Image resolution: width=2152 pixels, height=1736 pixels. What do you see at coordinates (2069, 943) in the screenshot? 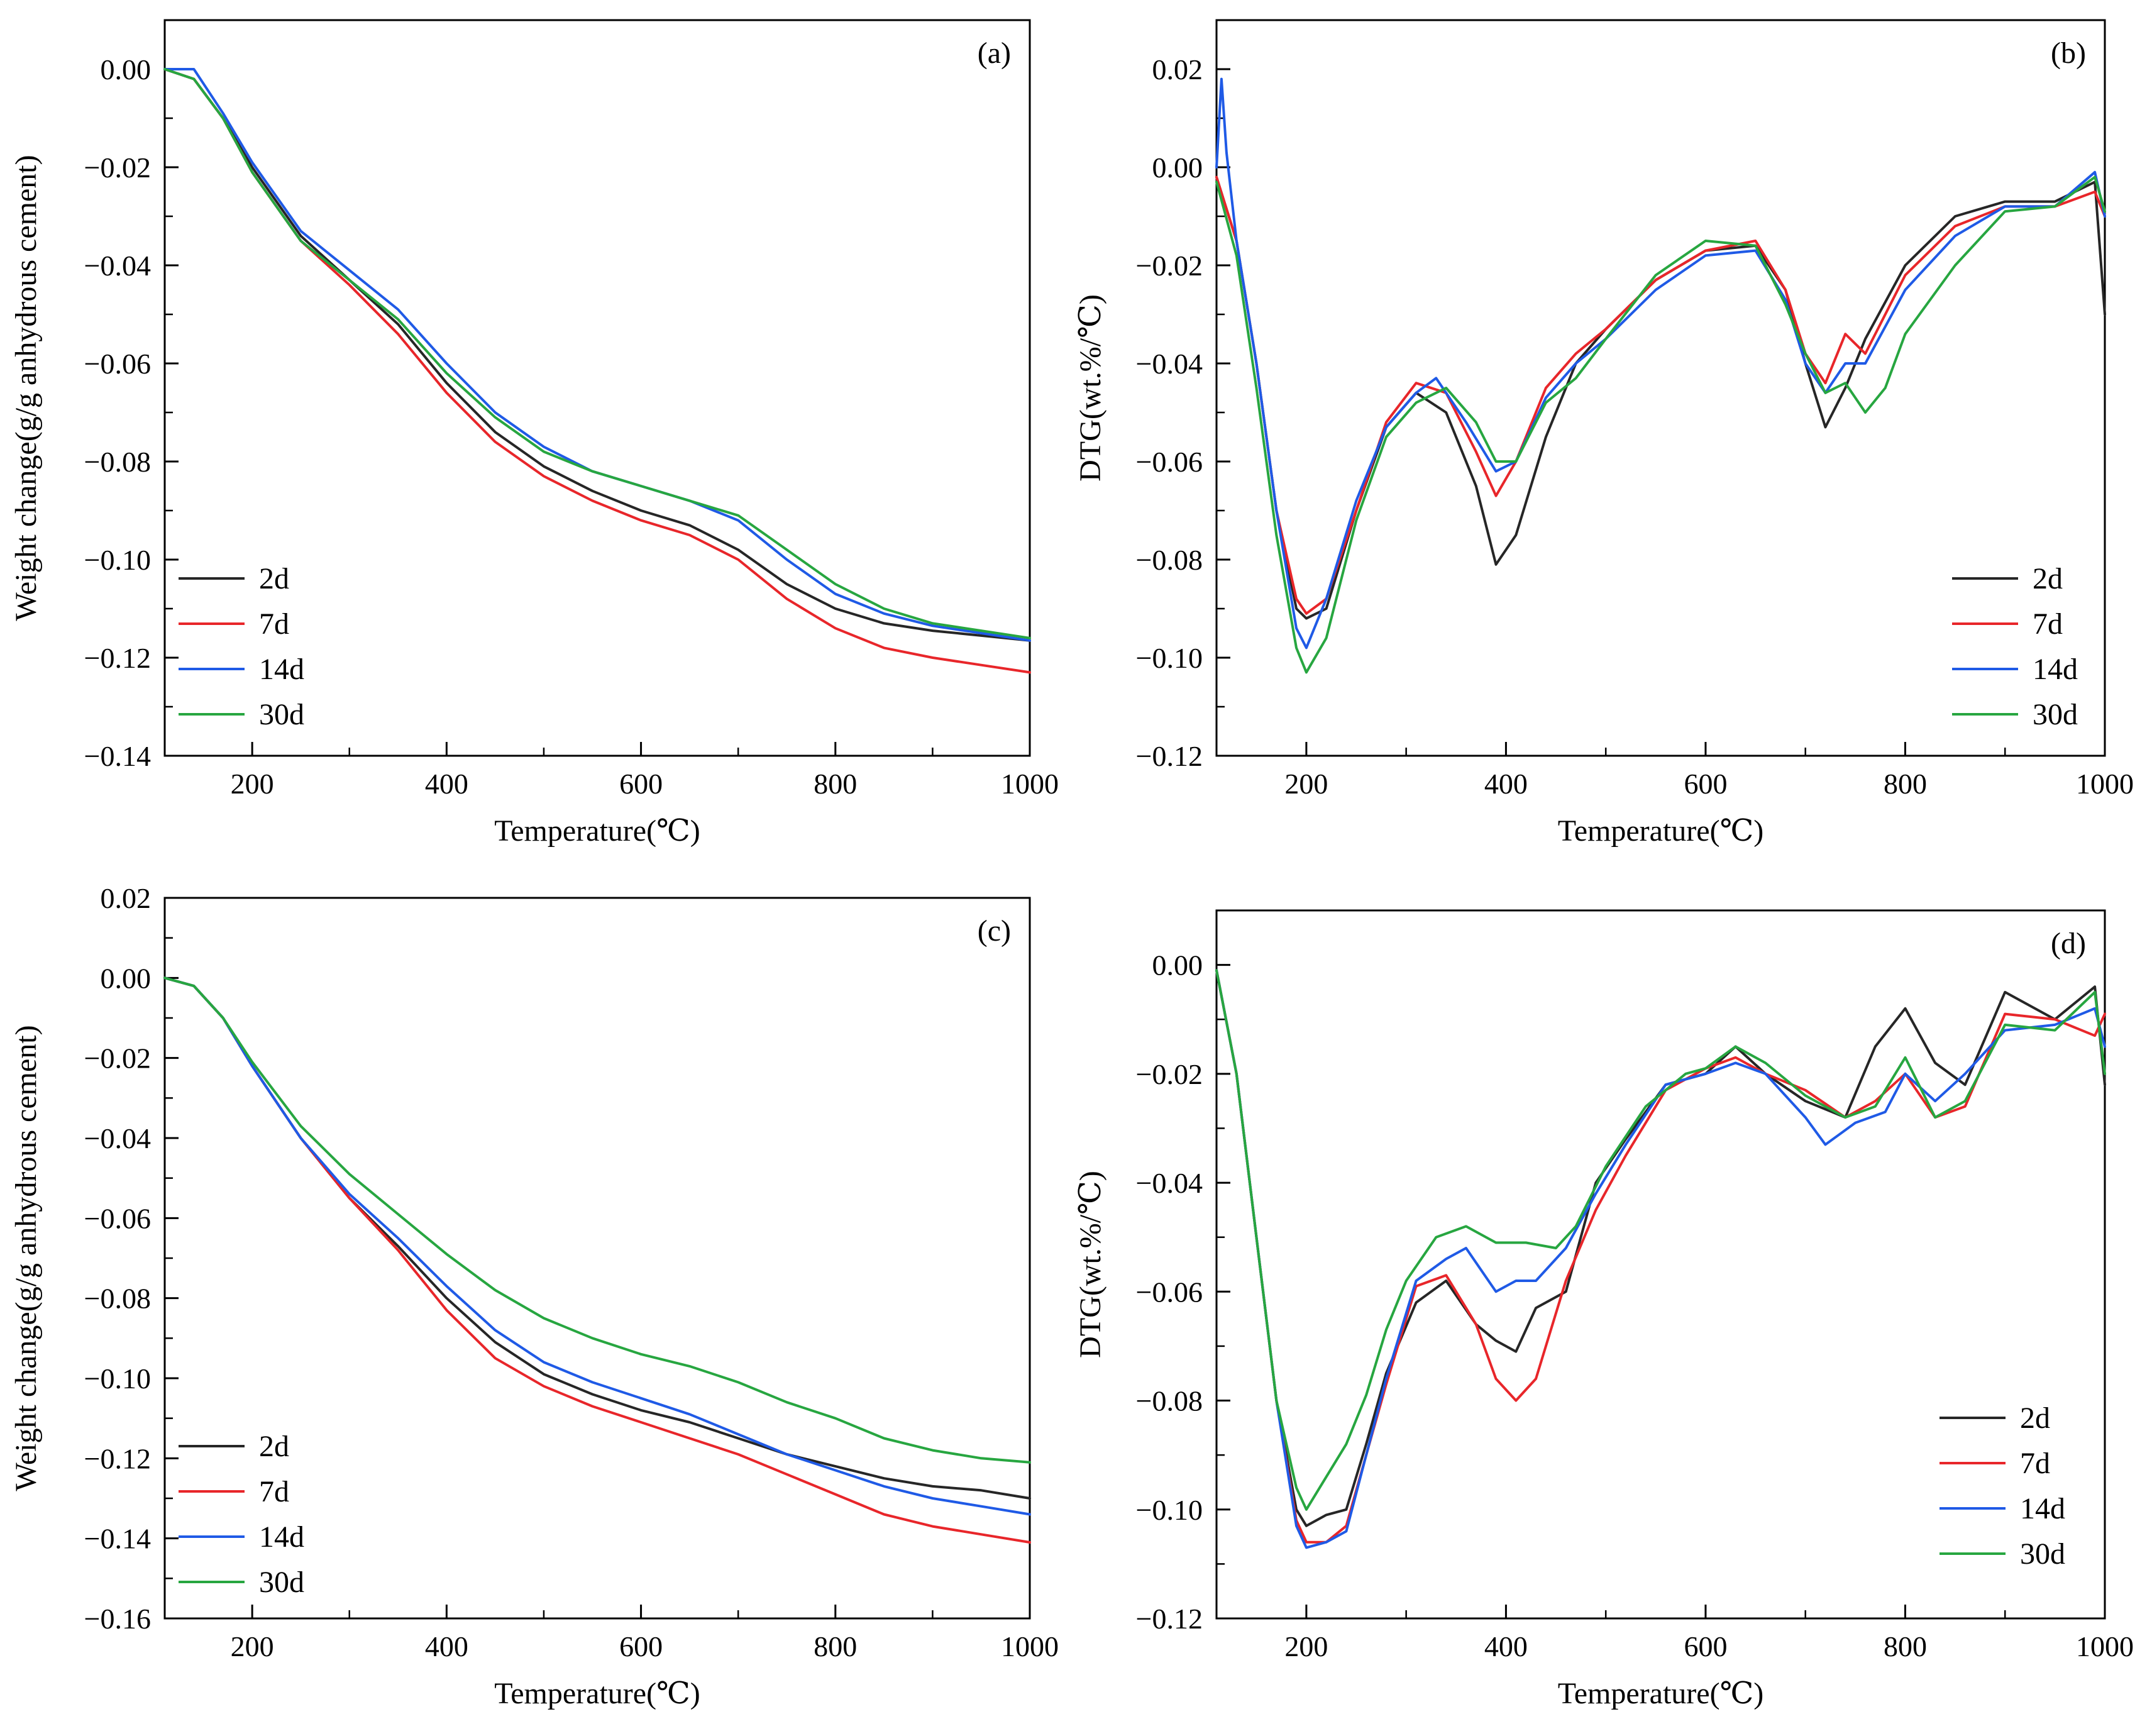
I see `panel-label: (d)` at bounding box center [2069, 943].